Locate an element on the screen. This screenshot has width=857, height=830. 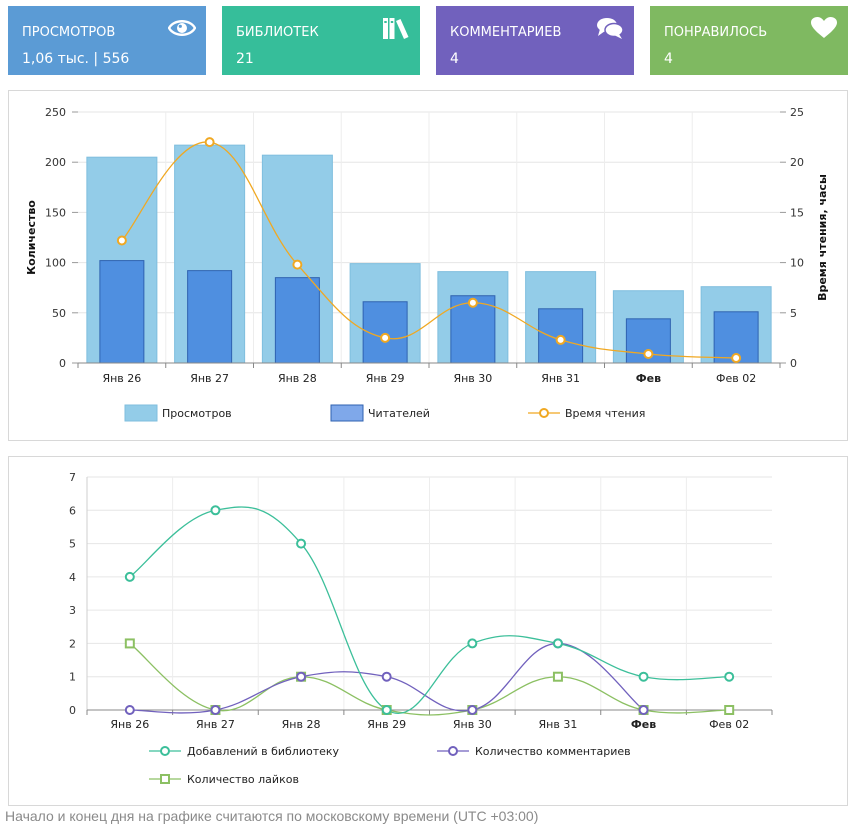
eye-icon is located at coordinates (182, 28).